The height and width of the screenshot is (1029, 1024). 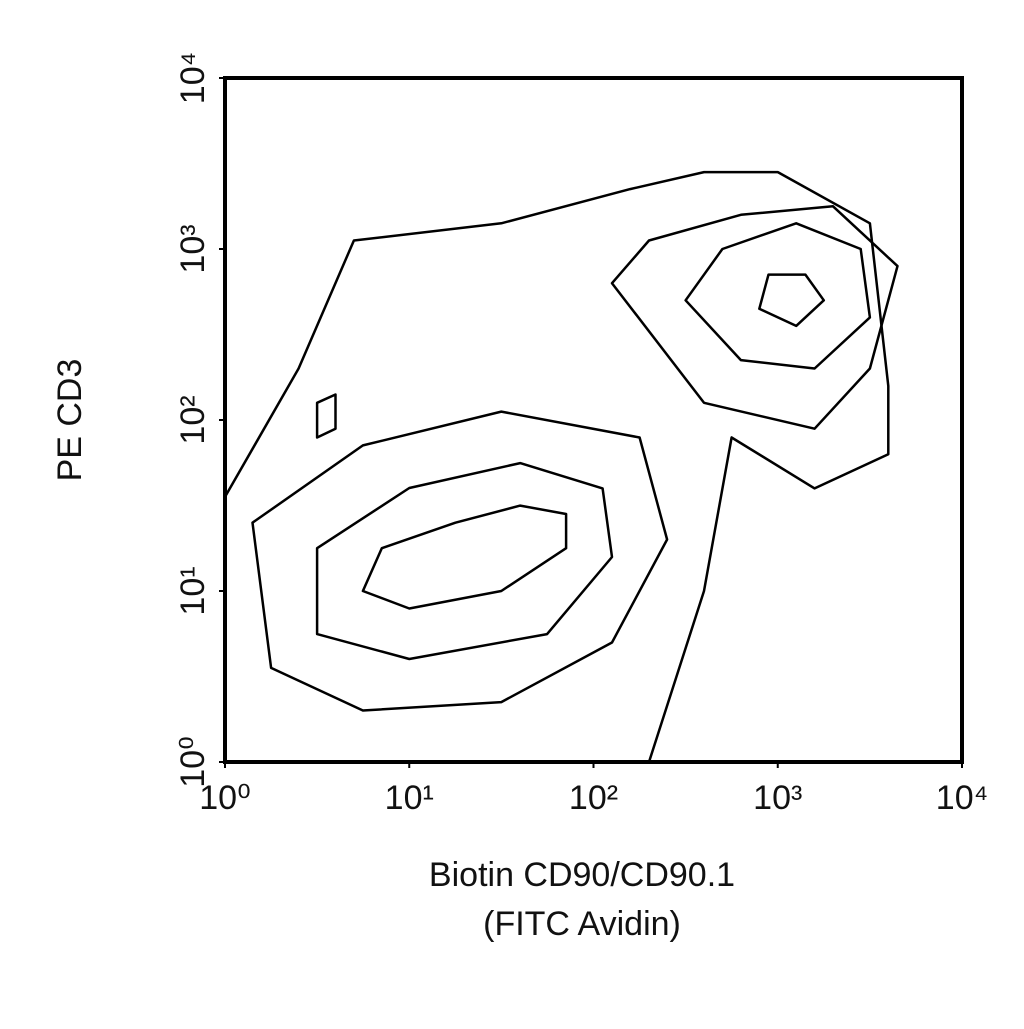 I want to click on x-tick-label: 10⁴, so click(x=962, y=798).